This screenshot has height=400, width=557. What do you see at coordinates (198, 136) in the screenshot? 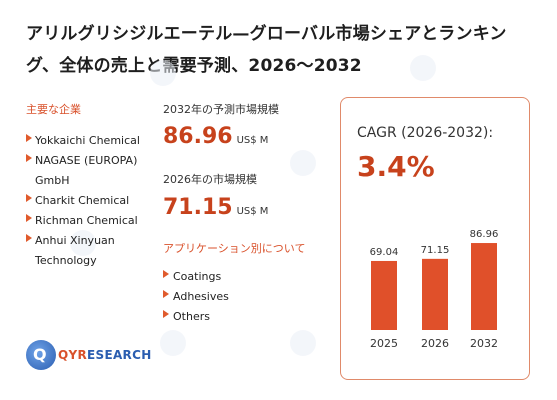
I see `forecast-2032-number: 86.96` at bounding box center [198, 136].